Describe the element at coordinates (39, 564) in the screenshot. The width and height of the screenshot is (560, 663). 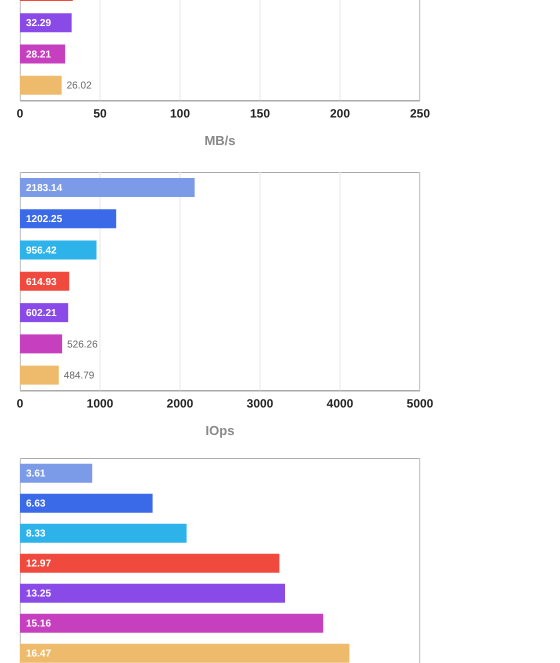
I see `data-label: 12.97` at that location.